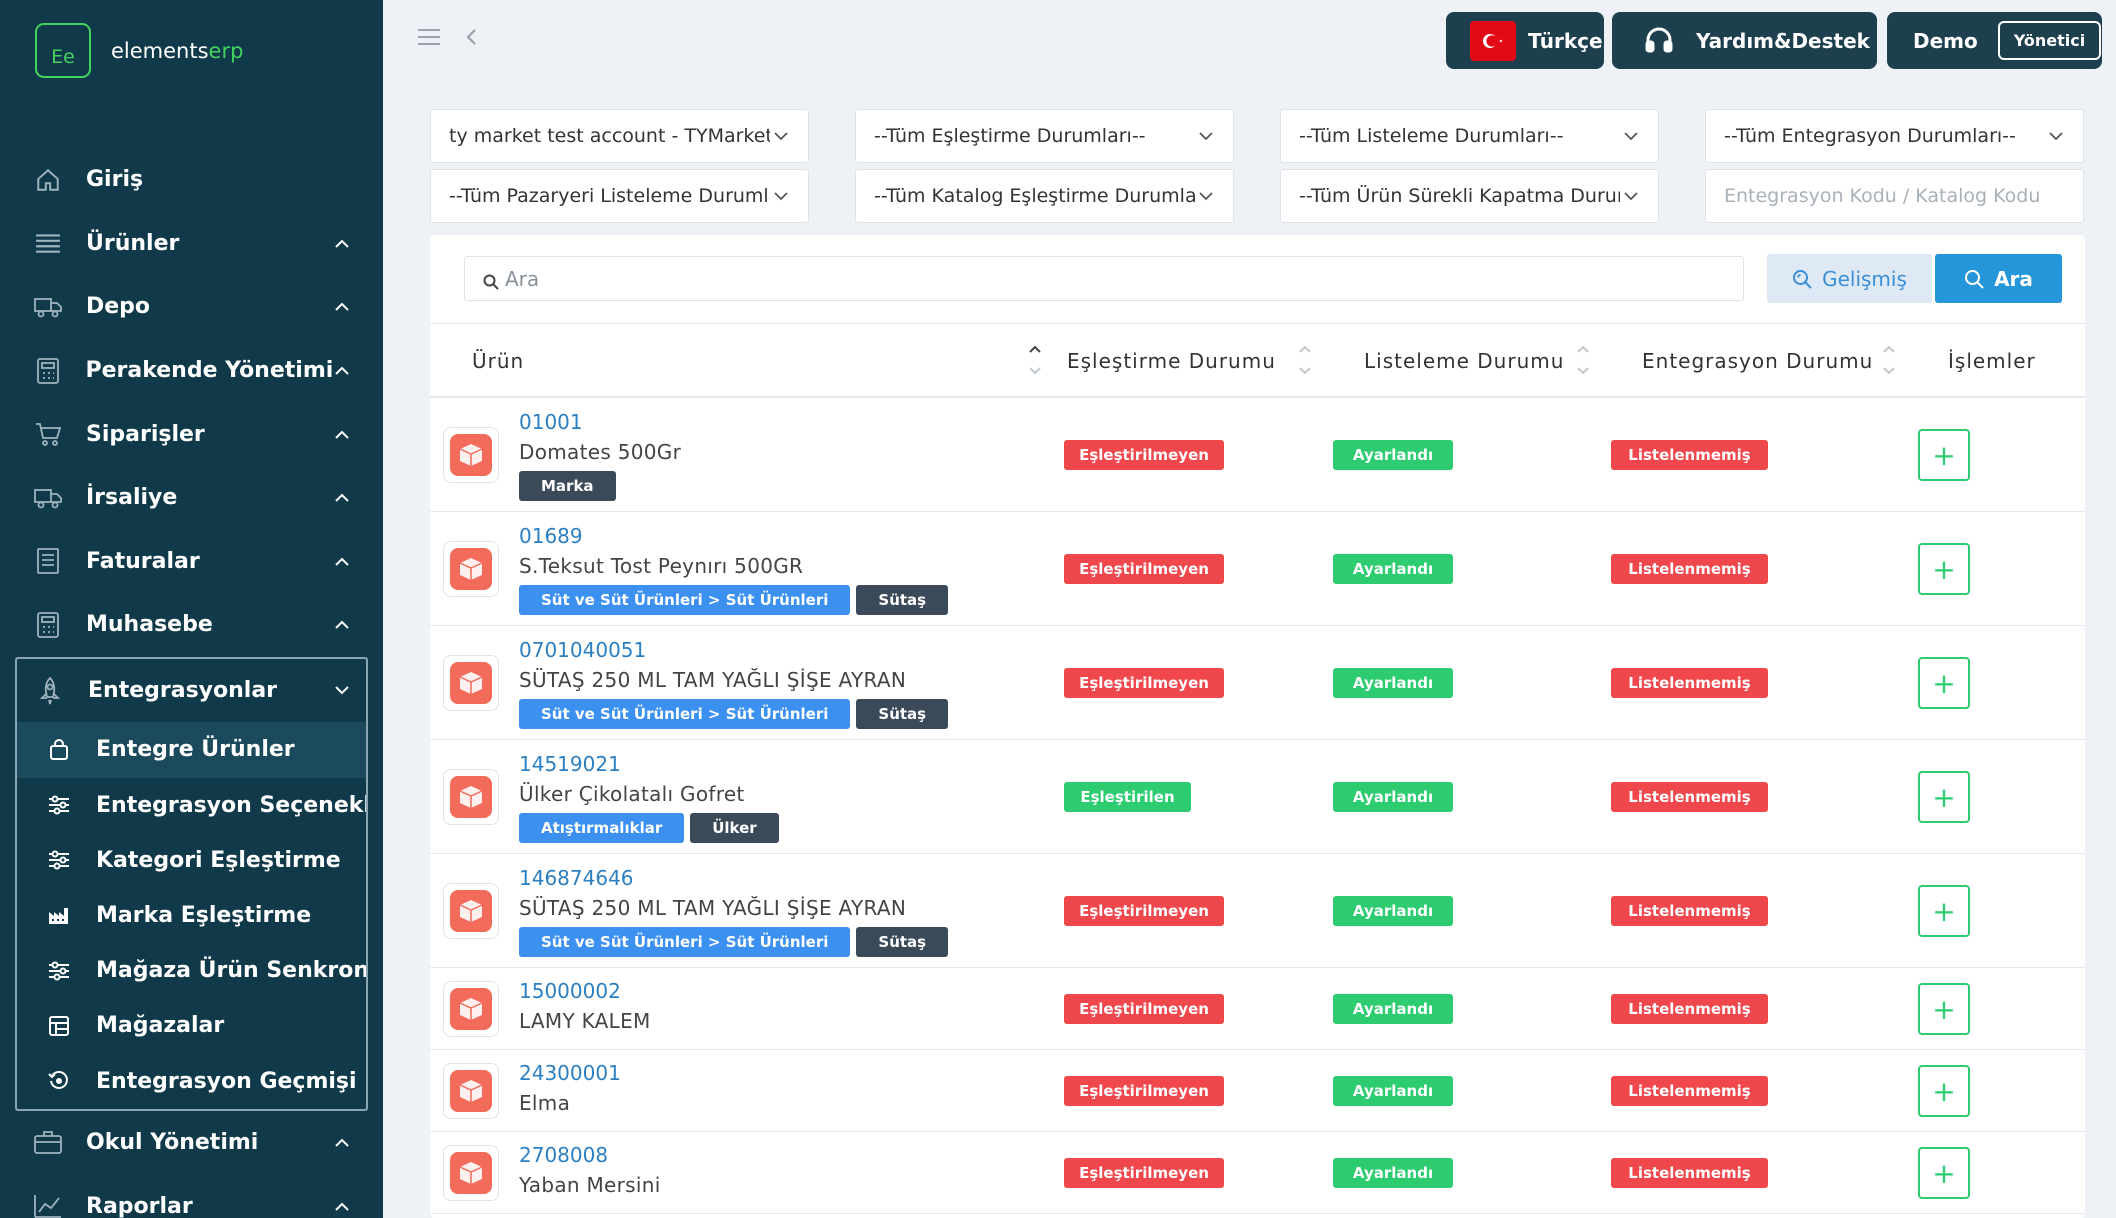 This screenshot has width=2116, height=1218. Describe the element at coordinates (191, 915) in the screenshot. I see `sidebar-subitem-marka-eslestirme: Marka Eşleştirme` at that location.